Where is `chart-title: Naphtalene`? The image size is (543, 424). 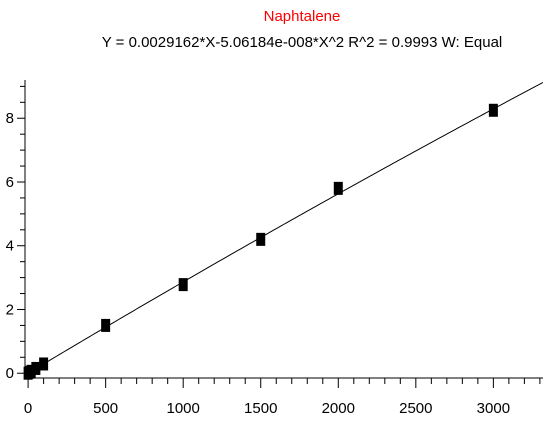 chart-title: Naphtalene is located at coordinates (302, 16).